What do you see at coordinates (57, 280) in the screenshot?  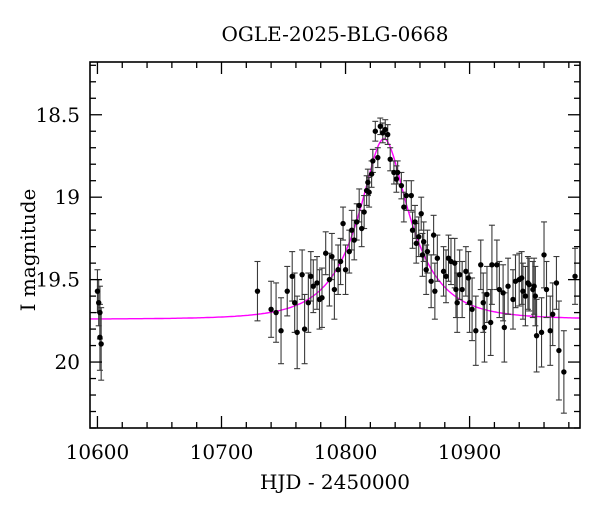 I see `y-tick-label: 19.5` at bounding box center [57, 280].